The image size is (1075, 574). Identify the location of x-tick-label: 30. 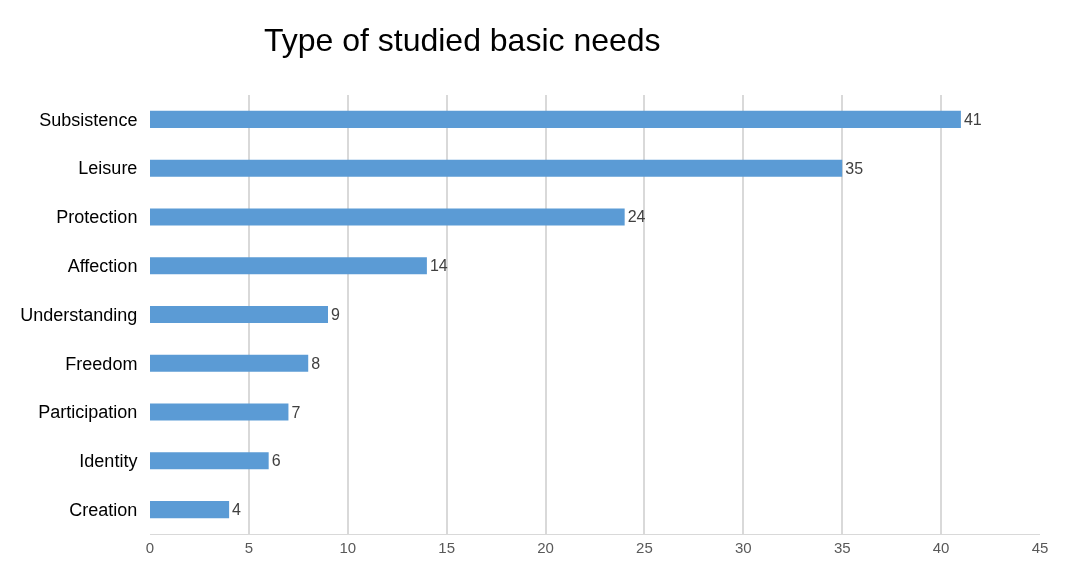
(743, 547).